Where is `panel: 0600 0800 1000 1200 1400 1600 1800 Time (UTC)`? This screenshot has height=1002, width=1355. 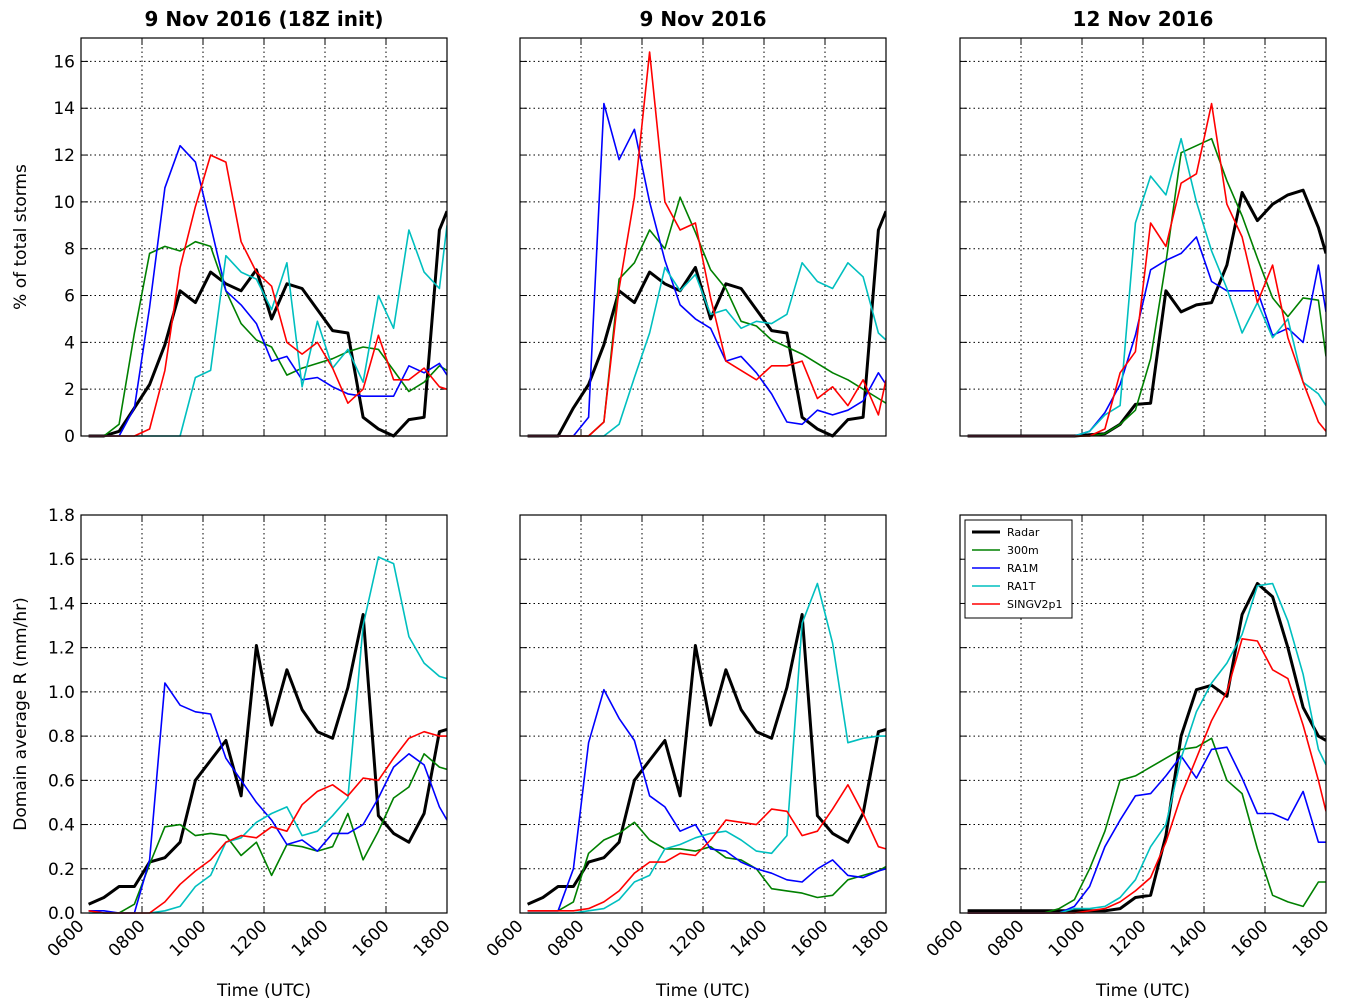 panel: 0600 0800 1000 1200 1400 1600 1800 Time (UTC) is located at coordinates (688, 757).